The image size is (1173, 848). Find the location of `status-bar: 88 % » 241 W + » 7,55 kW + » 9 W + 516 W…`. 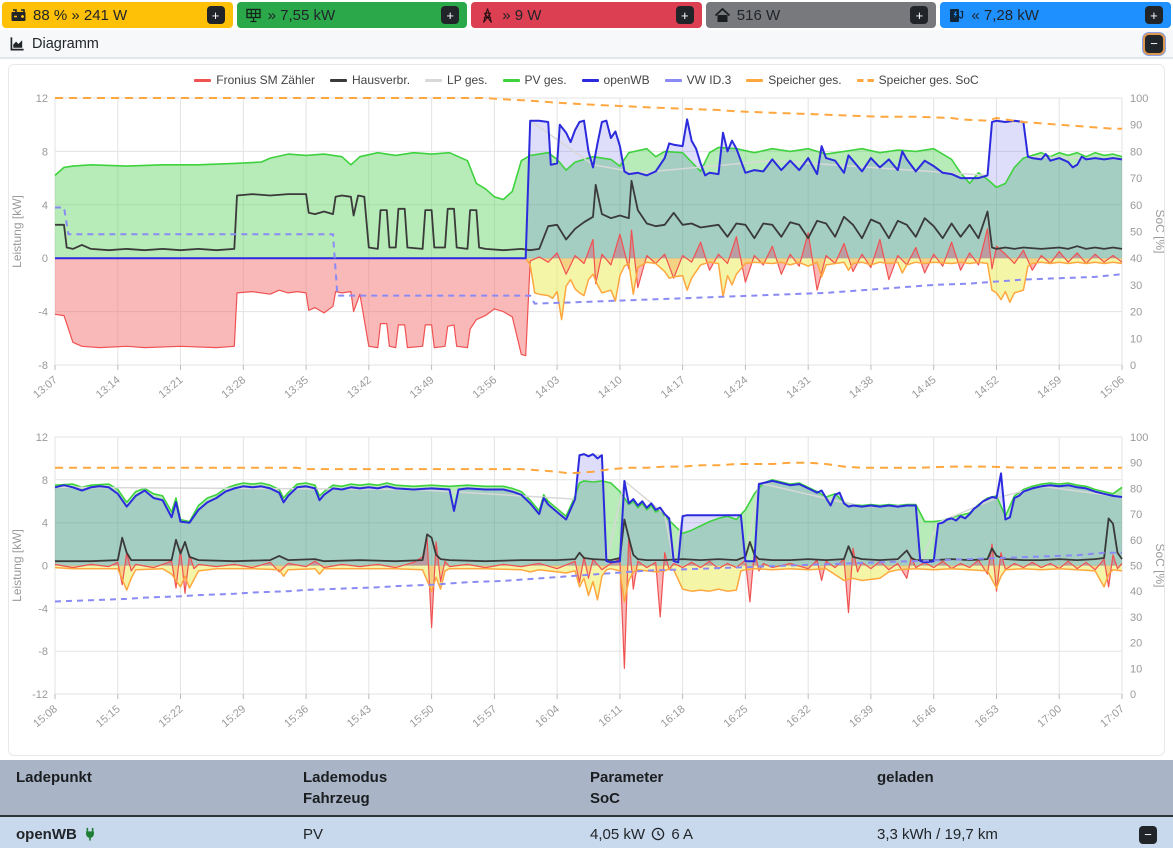

status-bar: 88 % » 241 W + » 7,55 kW + » 9 W + 516 W… is located at coordinates (586, 15).